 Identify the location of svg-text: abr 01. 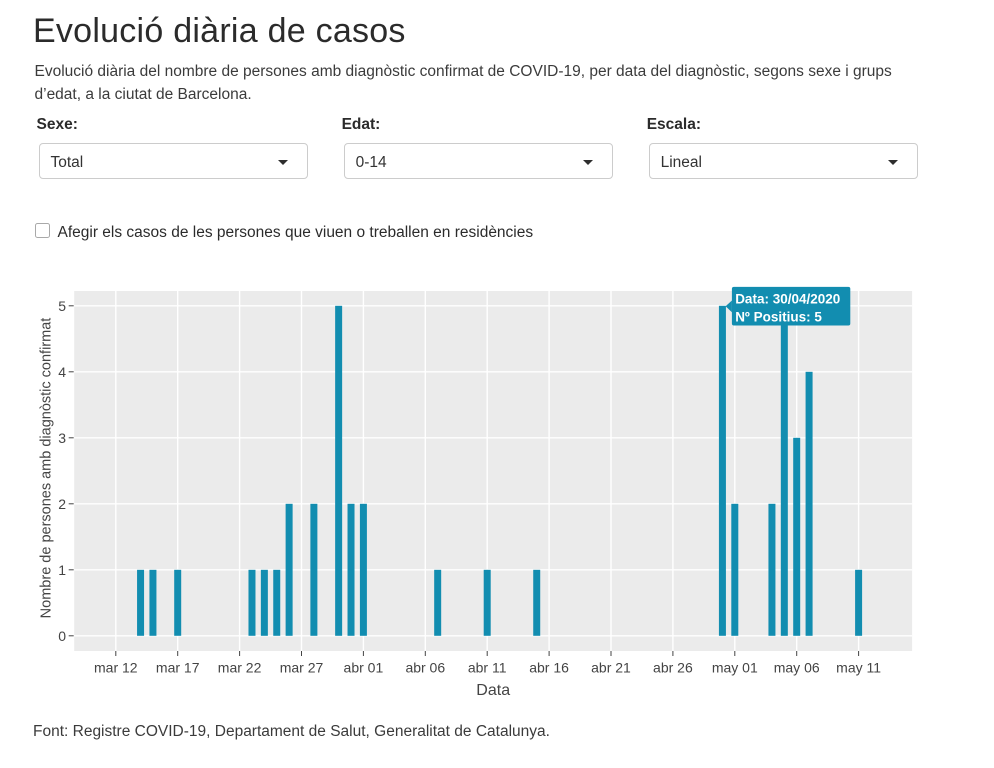
(364, 667).